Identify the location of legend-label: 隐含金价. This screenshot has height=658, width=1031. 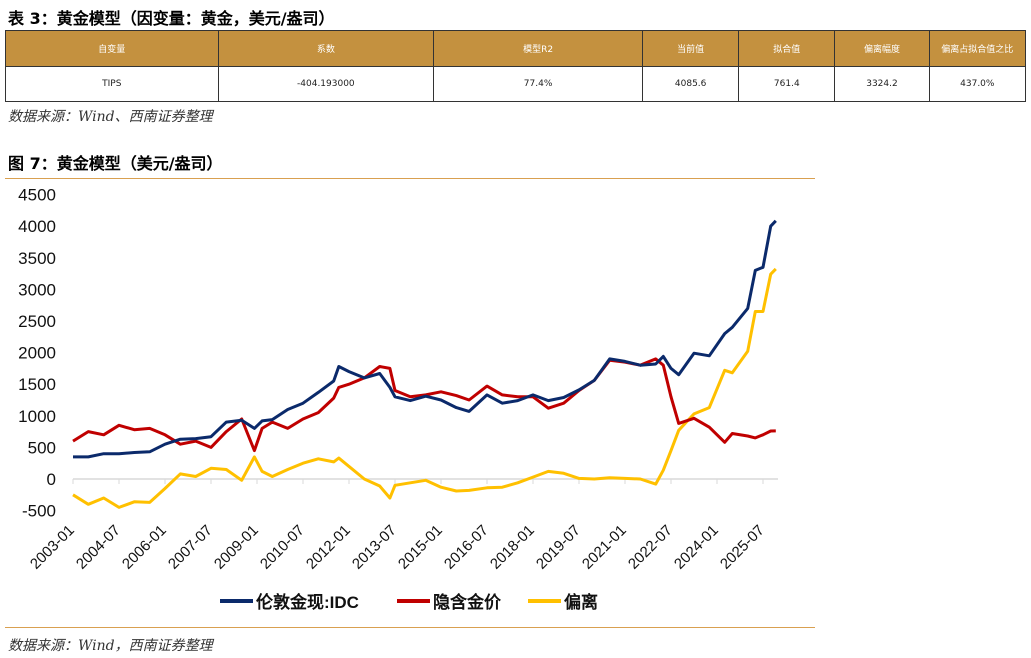
(467, 602).